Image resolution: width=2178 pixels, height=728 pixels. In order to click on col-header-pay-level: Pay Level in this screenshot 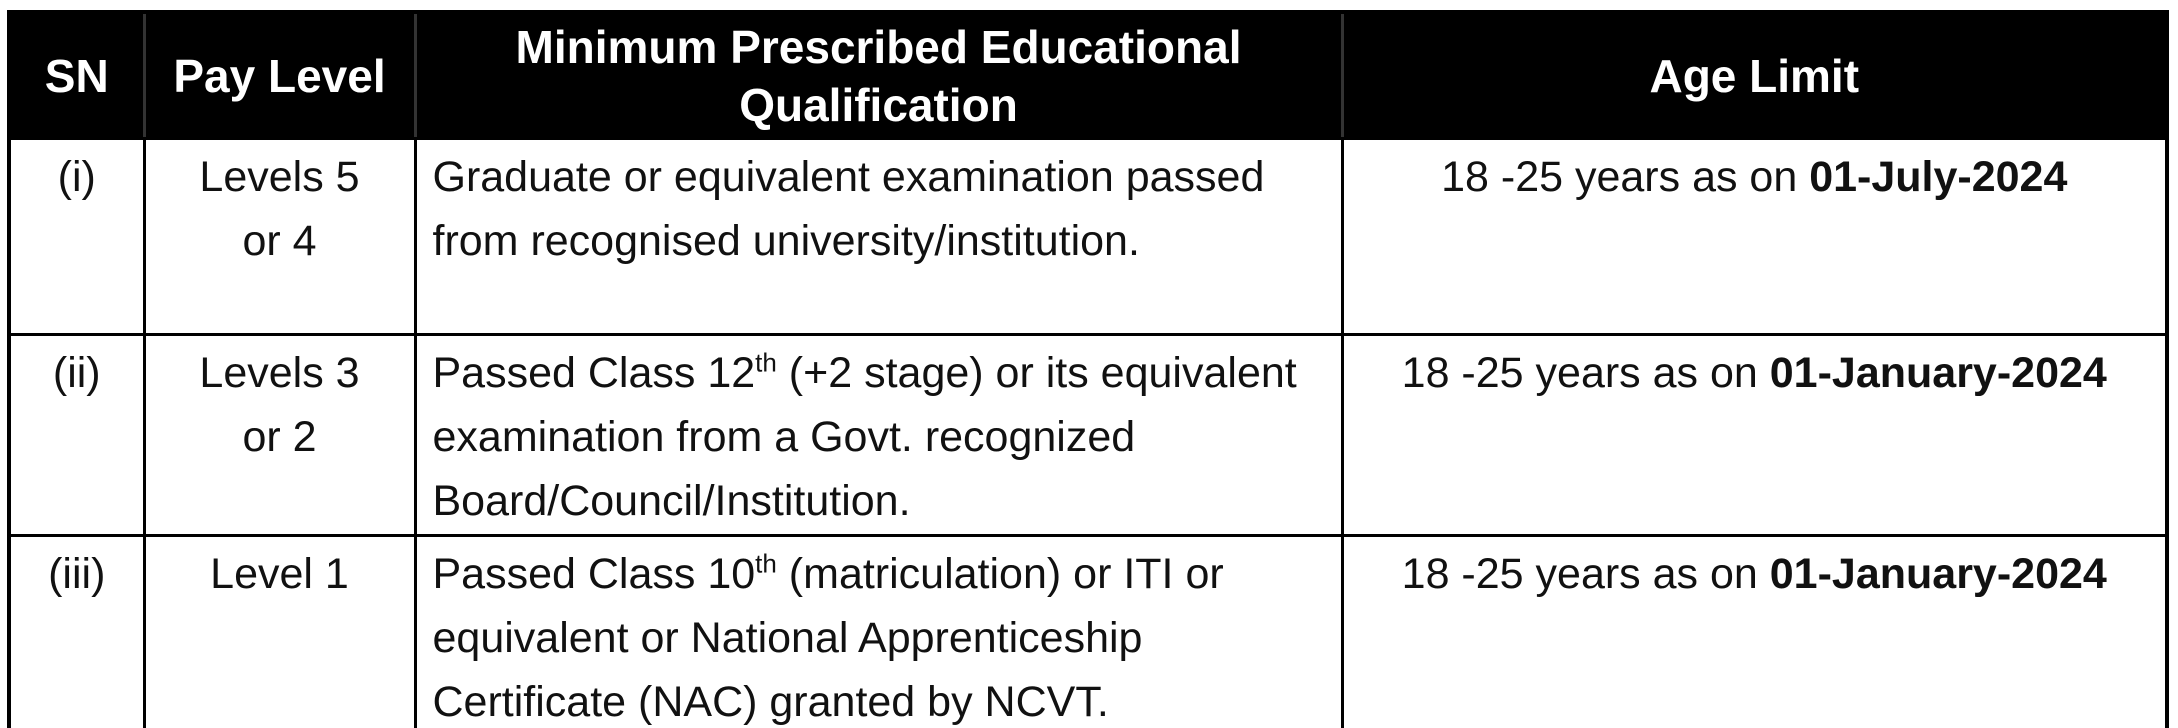, I will do `click(279, 75)`.